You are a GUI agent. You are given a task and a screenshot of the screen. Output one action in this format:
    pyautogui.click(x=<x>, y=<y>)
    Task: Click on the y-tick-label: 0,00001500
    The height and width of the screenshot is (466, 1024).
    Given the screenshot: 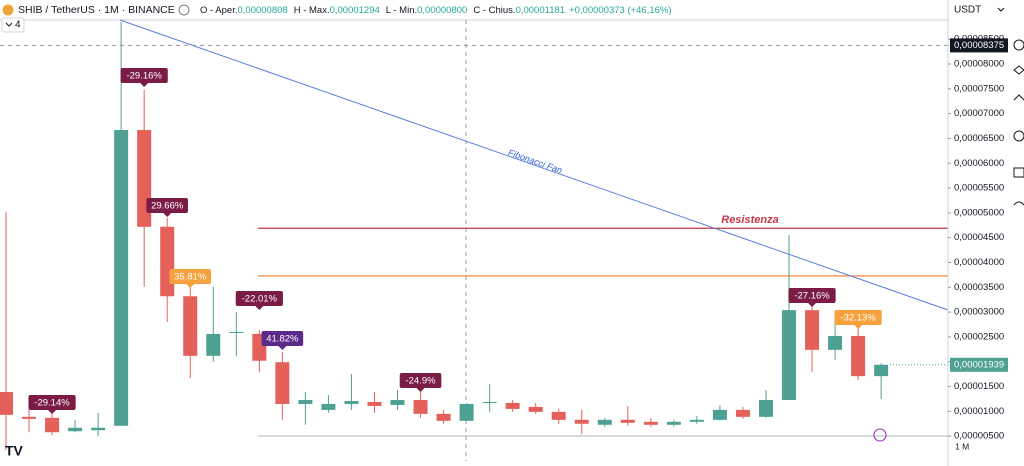 What is the action you would take?
    pyautogui.click(x=979, y=386)
    